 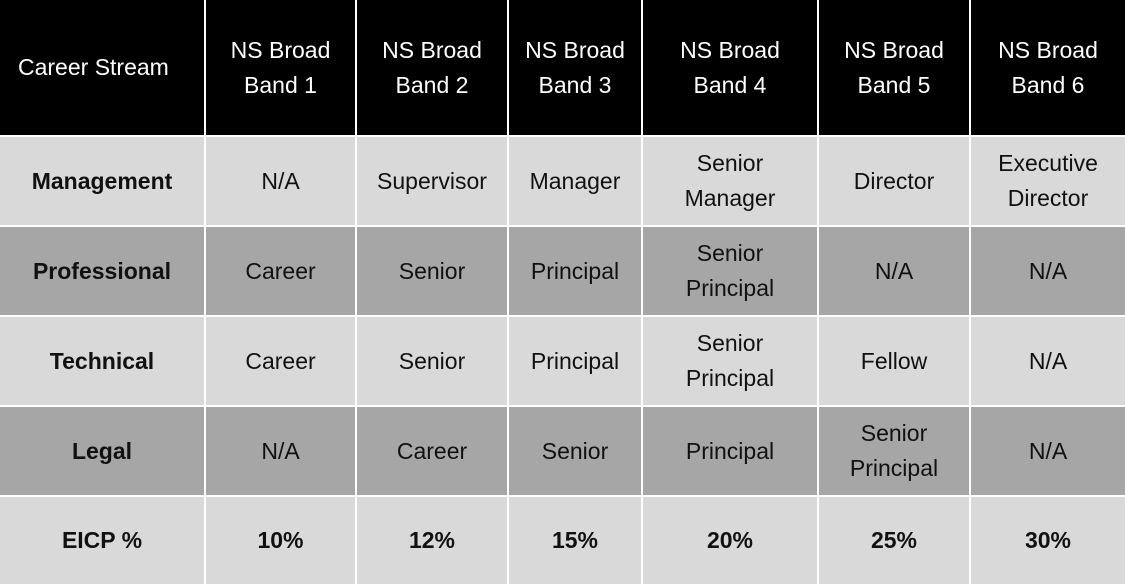 I want to click on cell-text: NS Broad Band 5, so click(x=894, y=67).